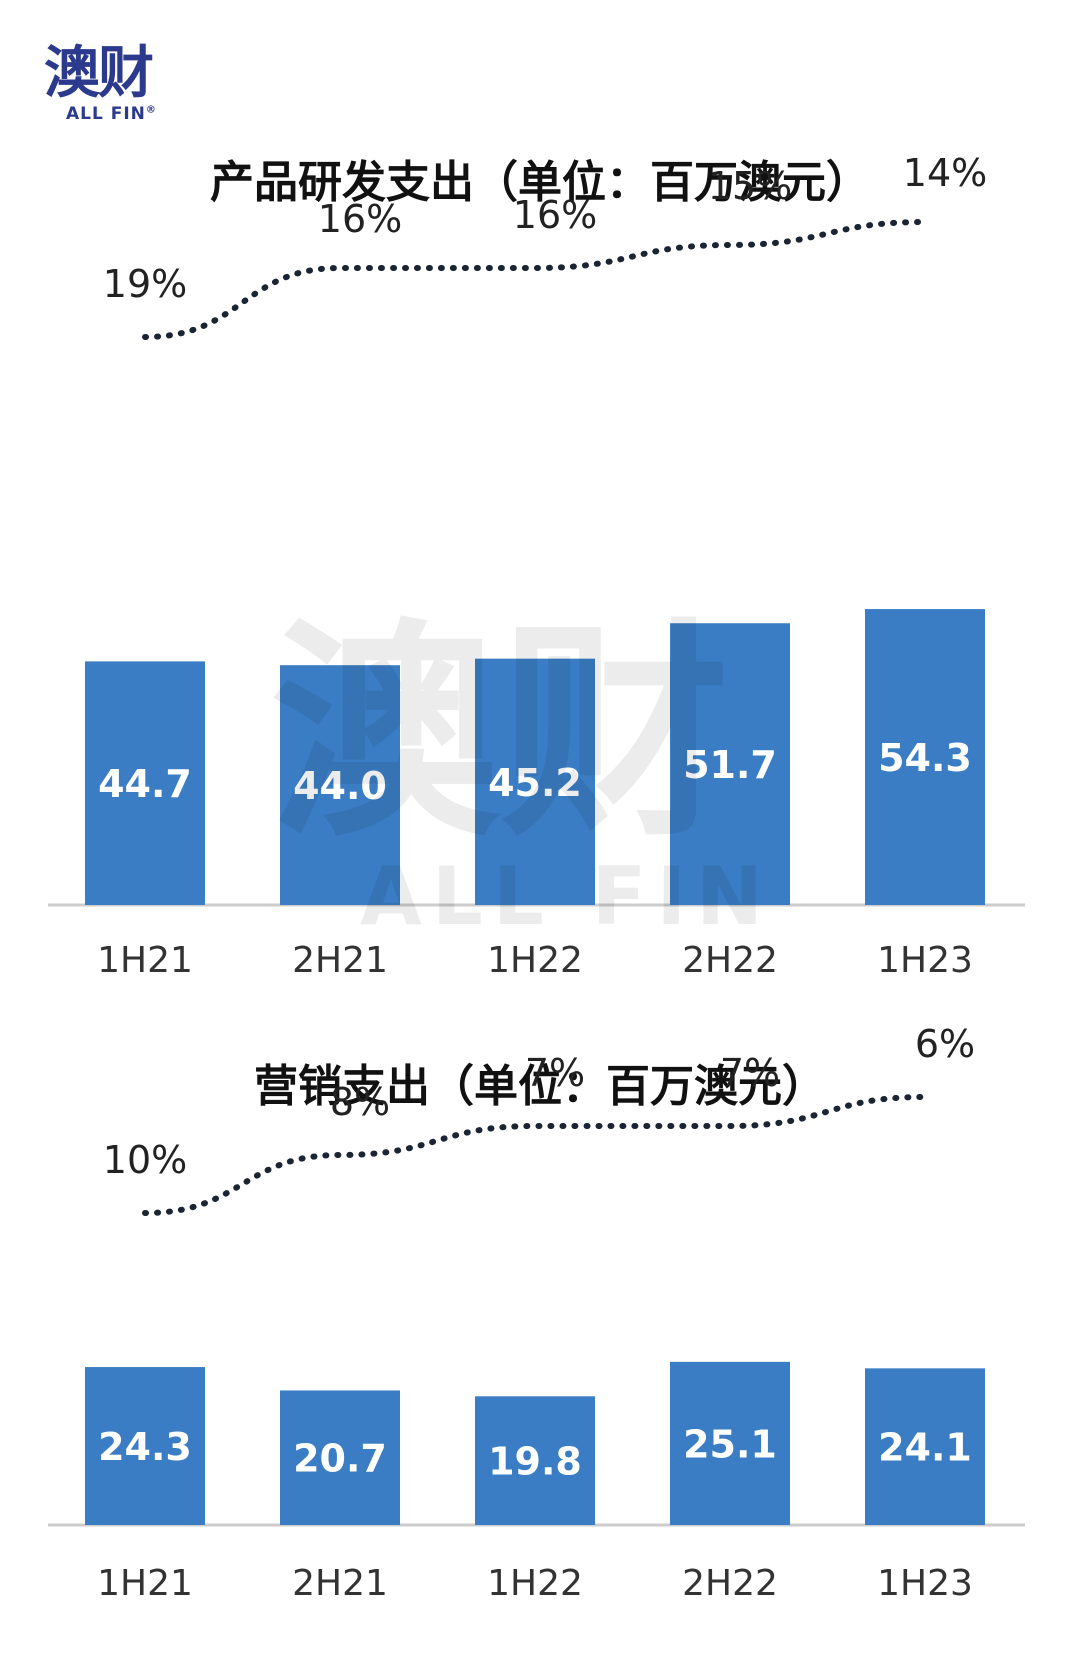 The image size is (1080, 1656). Describe the element at coordinates (540, 182) in the screenshot. I see `rd-chart-title: 产品研发支出（单位：百万澳元）` at that location.